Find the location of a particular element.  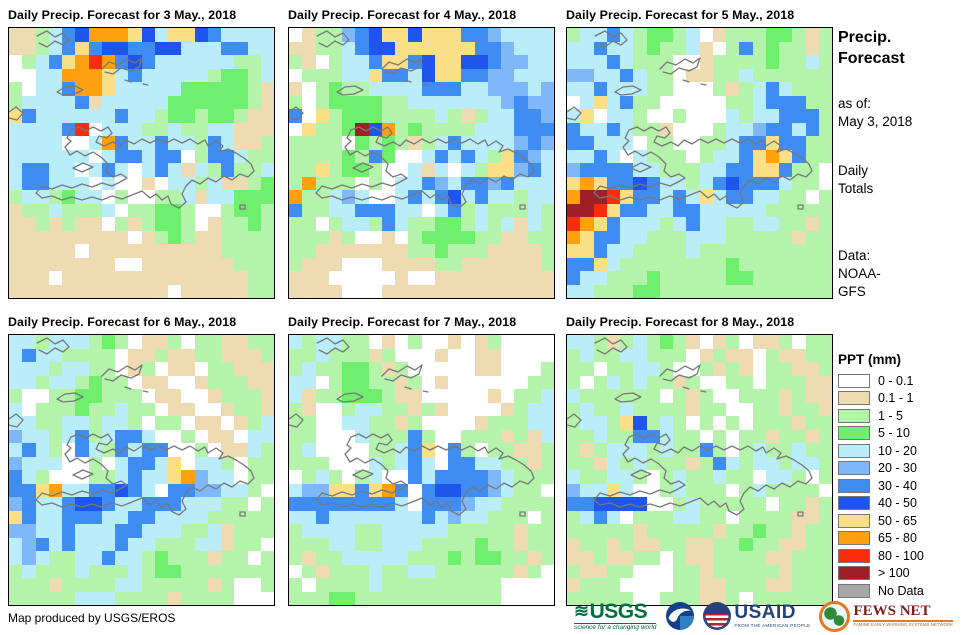

legend-entry: 0 - 0.1 is located at coordinates (903, 381).